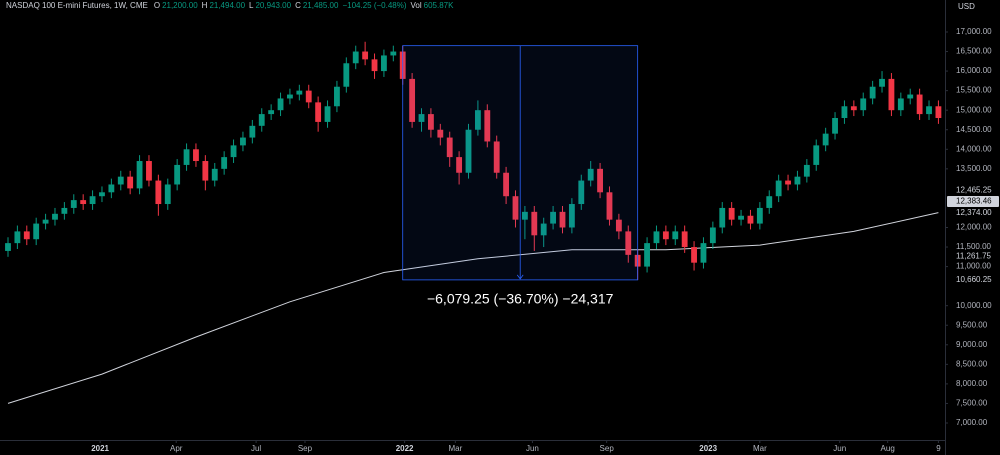 The width and height of the screenshot is (1000, 455). I want to click on y-tick-label: 16,500.00, so click(974, 51).